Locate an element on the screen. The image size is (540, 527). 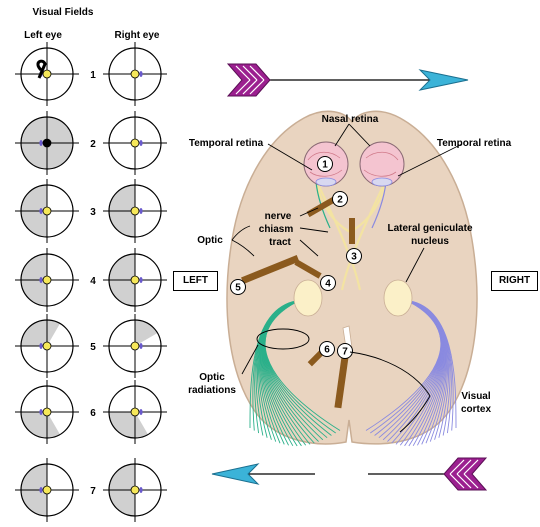
lgn-label-line1: Lateral geniculate is located at coordinates (429, 228).